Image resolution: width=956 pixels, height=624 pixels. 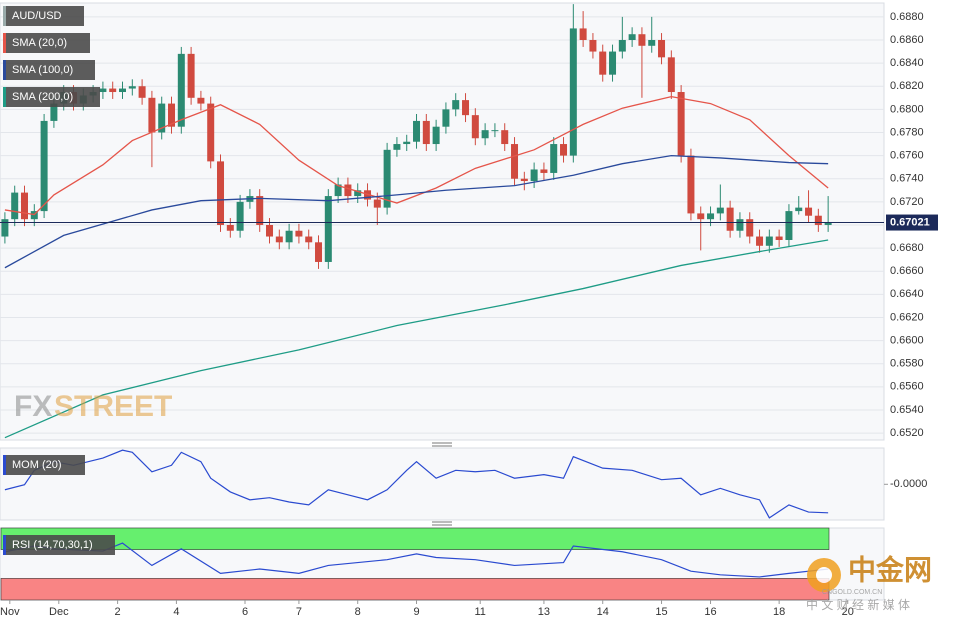 I want to click on y-tick-label: 0.6780, so click(x=907, y=132).